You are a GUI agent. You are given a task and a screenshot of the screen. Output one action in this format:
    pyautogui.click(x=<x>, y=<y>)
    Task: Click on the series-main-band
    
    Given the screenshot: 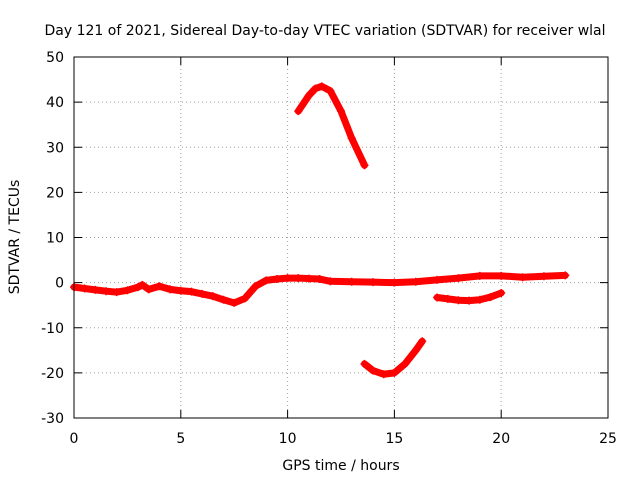 What is the action you would take?
    pyautogui.click(x=320, y=289)
    